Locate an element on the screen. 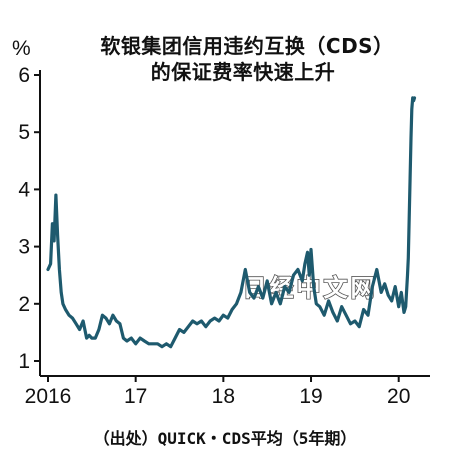  source-note: （出处）QUICK・CDS平均（5年期） is located at coordinates (225, 438).